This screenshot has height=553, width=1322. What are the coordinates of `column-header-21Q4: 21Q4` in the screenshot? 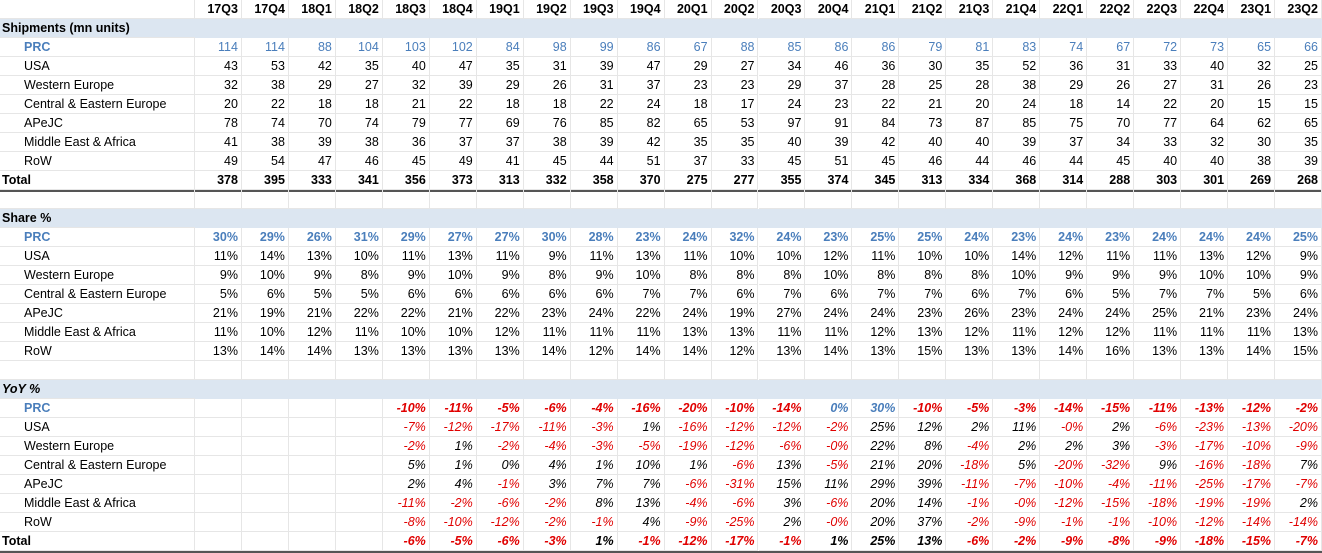 It's located at (1017, 9).